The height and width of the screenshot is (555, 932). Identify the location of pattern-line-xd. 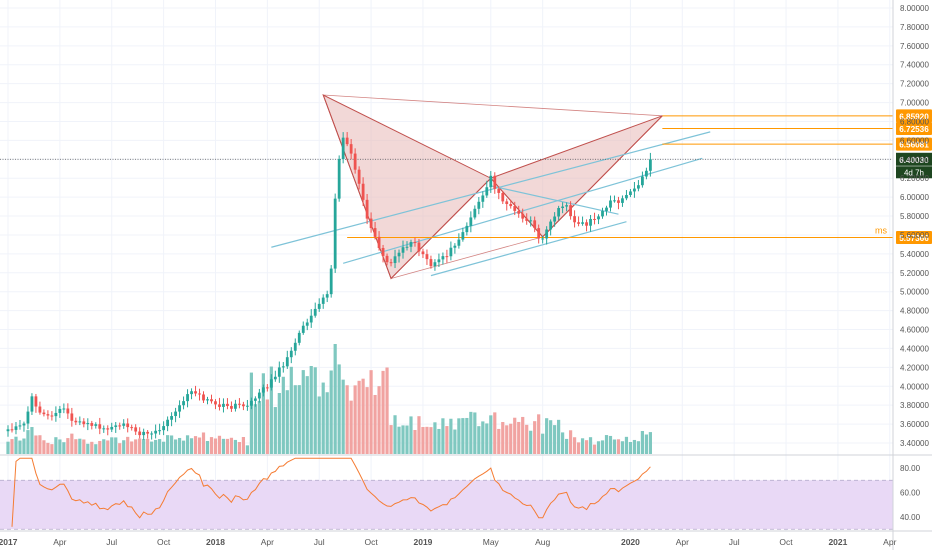
(493, 105).